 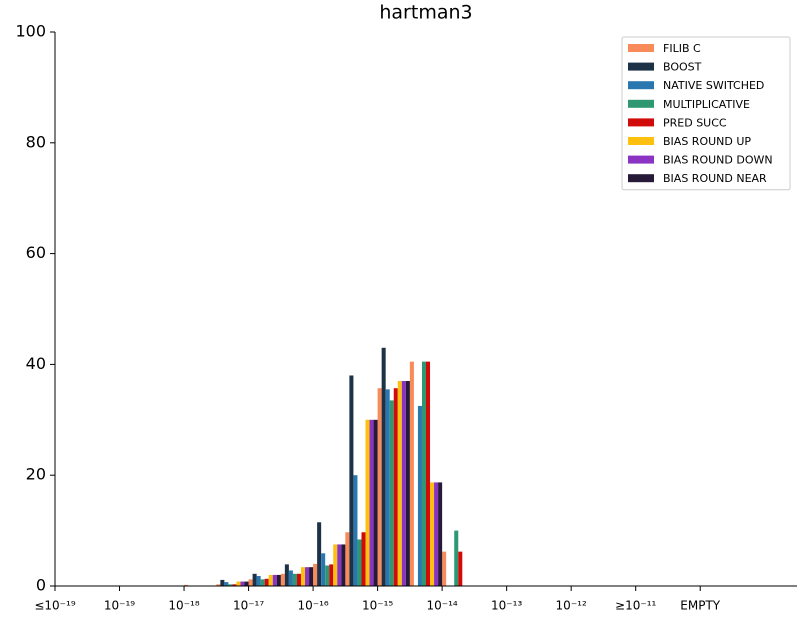 I want to click on legend-label: BIAS ROUND UP, so click(x=707, y=141).